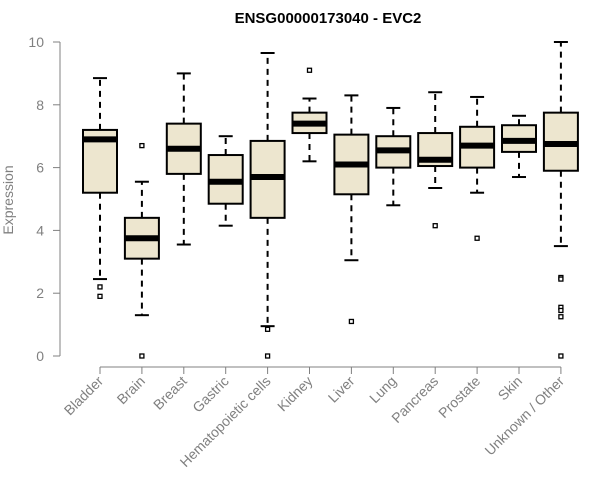 This screenshot has height=500, width=600. Describe the element at coordinates (328, 18) in the screenshot. I see `chart-title: ENSG00000173040 - EVC2` at that location.